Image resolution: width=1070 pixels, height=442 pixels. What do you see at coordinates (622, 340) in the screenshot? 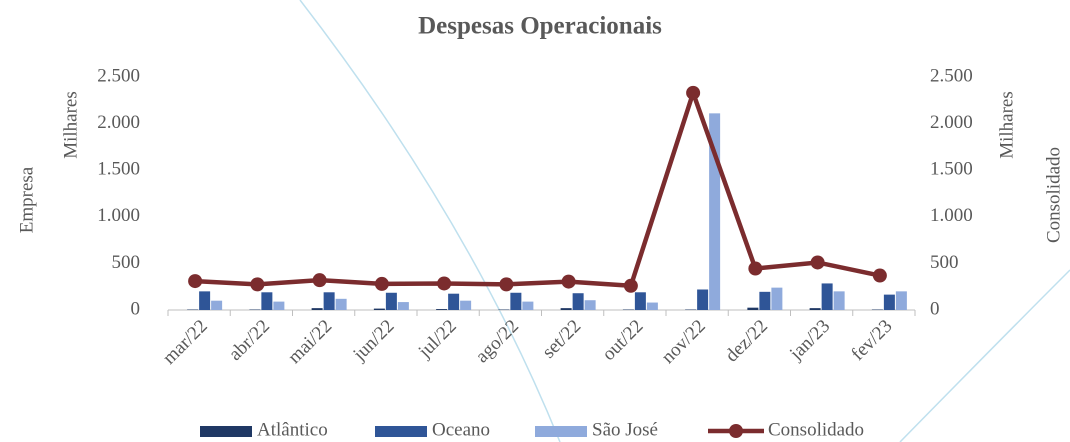
I see `x-tick-label: out/22` at bounding box center [622, 340].